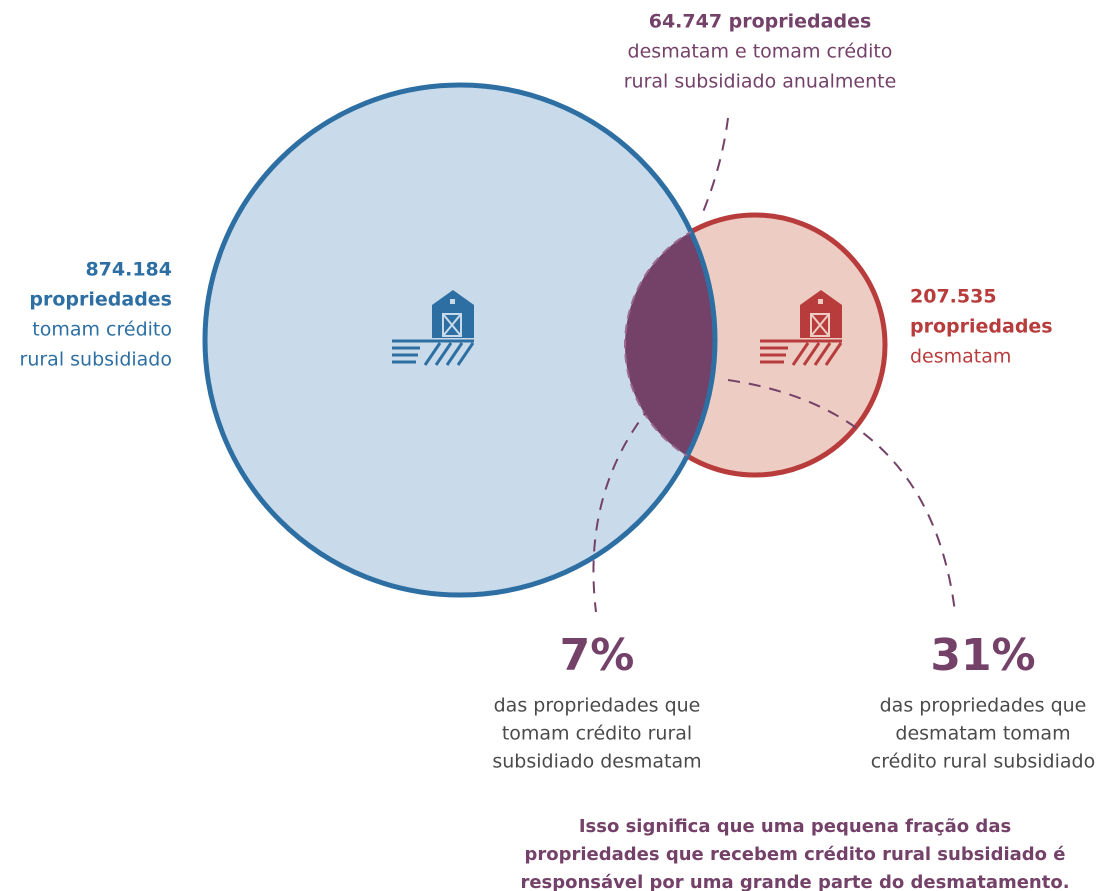 The height and width of the screenshot is (891, 1104). What do you see at coordinates (760, 52) in the screenshot?
I see `overlap-text: desmatam e tomam crédito` at bounding box center [760, 52].